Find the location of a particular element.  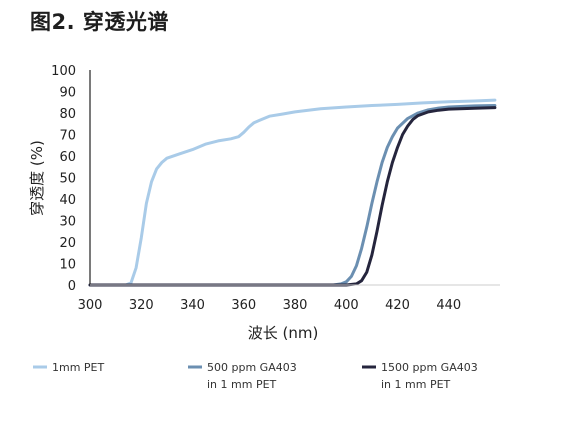

y-tick-label: 50 is located at coordinates (67, 179).